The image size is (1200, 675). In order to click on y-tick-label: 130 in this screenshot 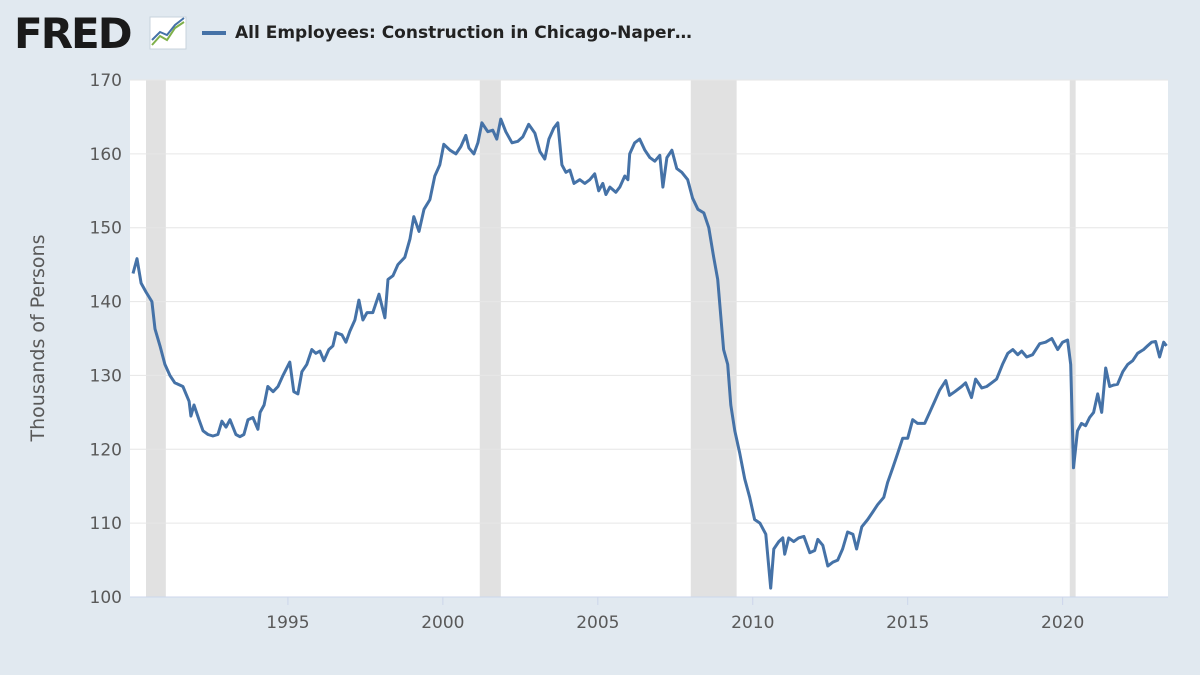, I will do `click(106, 376)`.